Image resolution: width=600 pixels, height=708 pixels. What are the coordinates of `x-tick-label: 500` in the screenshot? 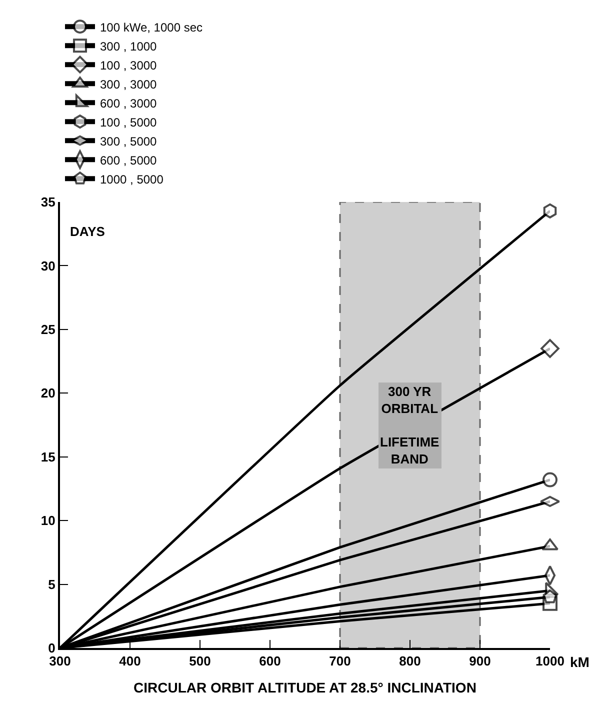 It's located at (200, 661).